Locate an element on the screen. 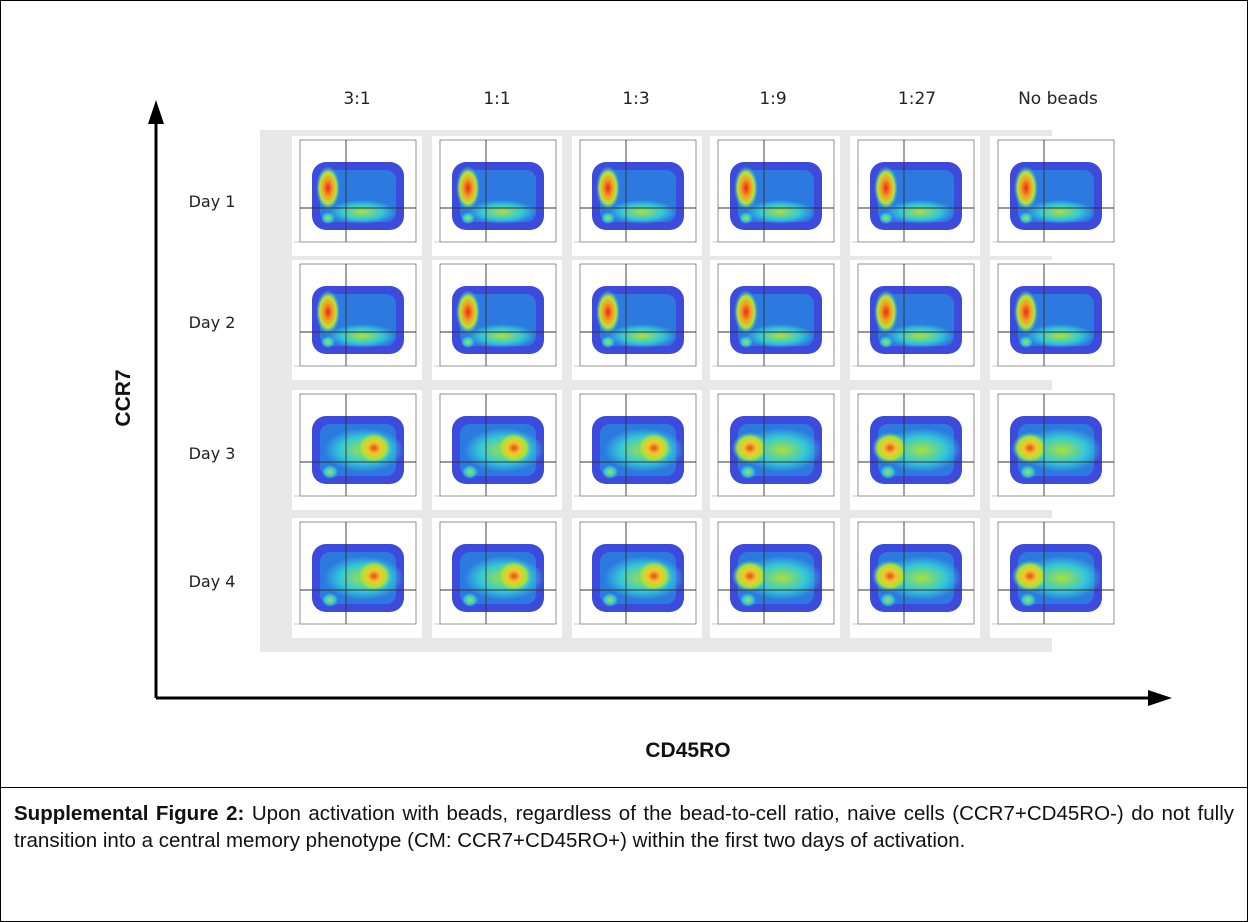  y-axis-title: CCR7 is located at coordinates (123, 397).